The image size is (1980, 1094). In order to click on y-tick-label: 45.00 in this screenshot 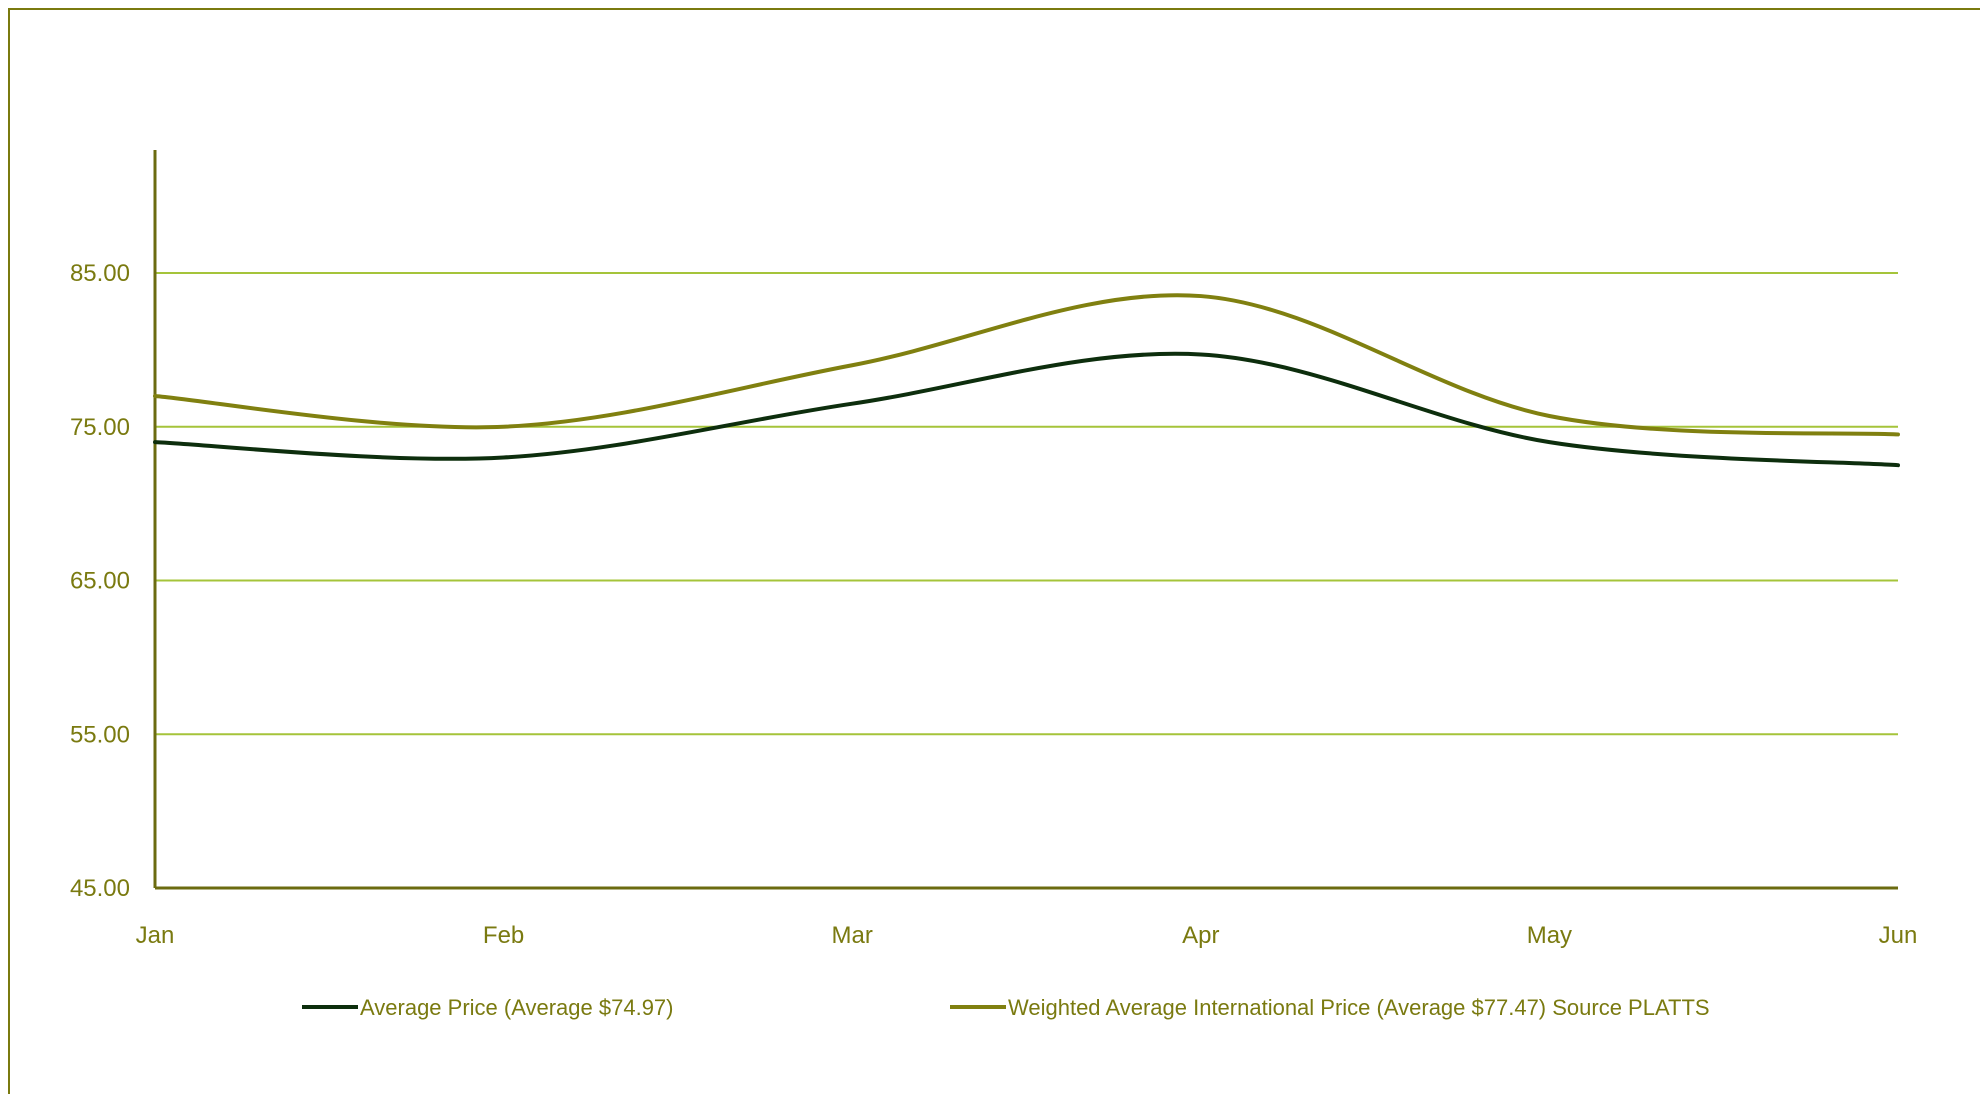, I will do `click(100, 888)`.